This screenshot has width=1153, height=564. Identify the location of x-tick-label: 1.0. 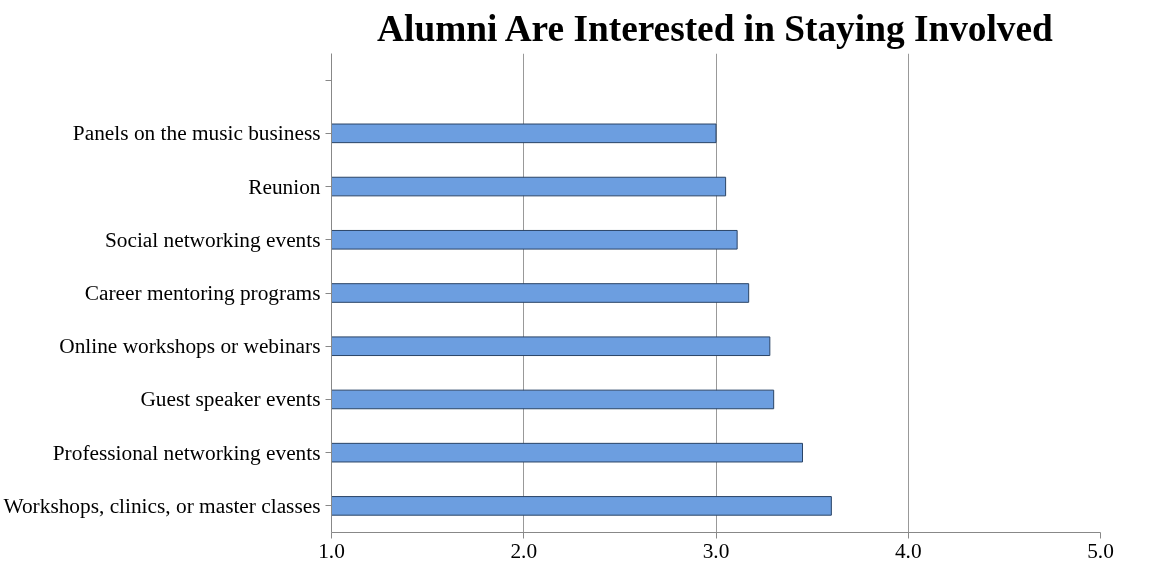
(331, 550).